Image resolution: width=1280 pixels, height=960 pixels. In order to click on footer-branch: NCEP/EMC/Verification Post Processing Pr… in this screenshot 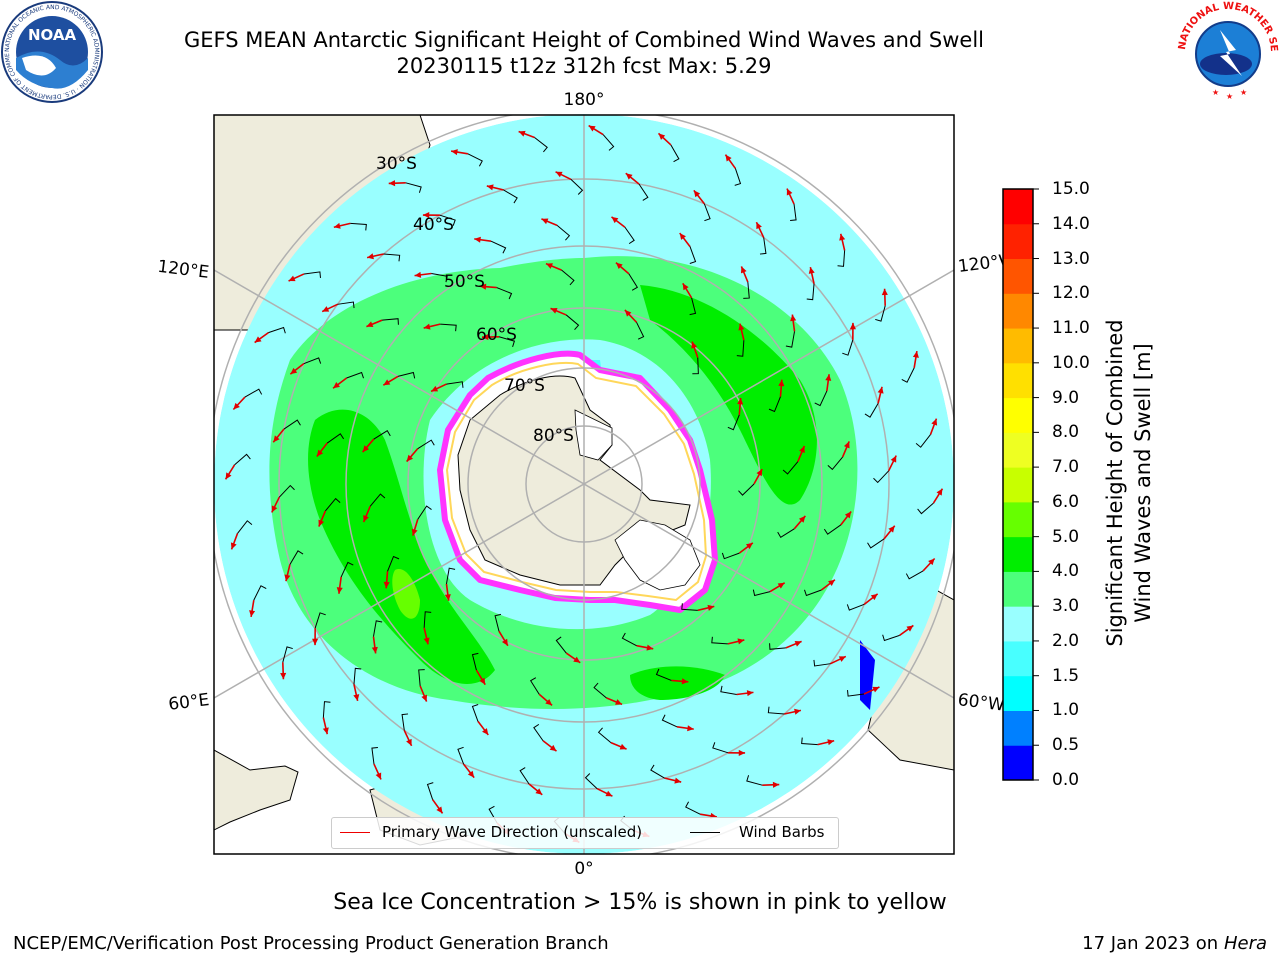, I will do `click(311, 943)`.